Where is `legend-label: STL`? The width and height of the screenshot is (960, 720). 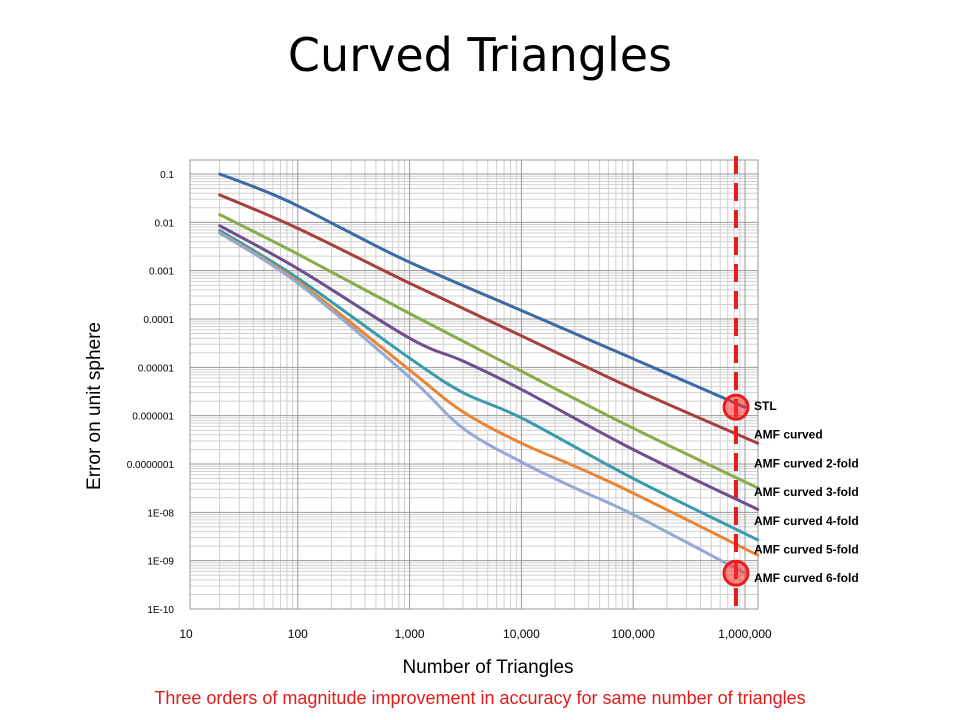 legend-label: STL is located at coordinates (765, 406).